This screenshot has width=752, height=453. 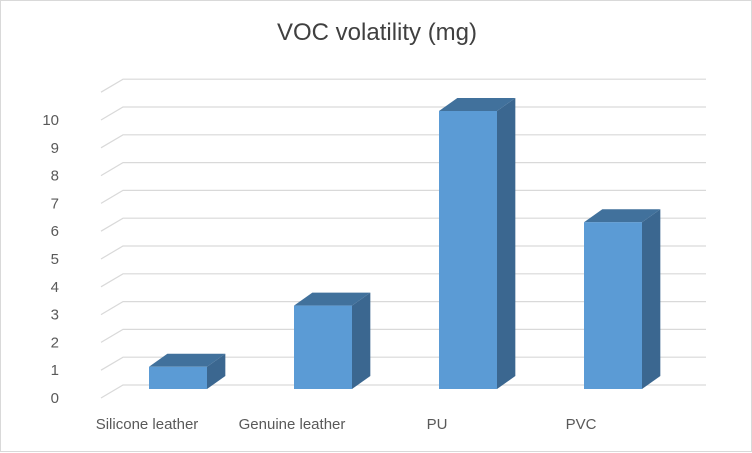 What do you see at coordinates (50, 259) in the screenshot?
I see `y-axis-ticks: 0 1 2 3 4 5 6 7 8 9 10` at bounding box center [50, 259].